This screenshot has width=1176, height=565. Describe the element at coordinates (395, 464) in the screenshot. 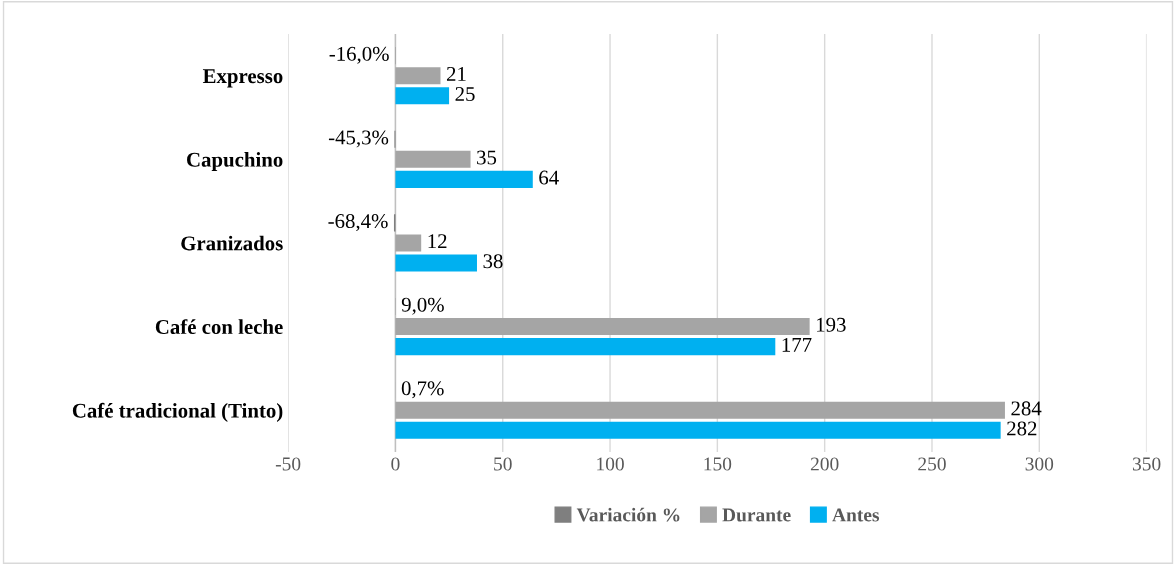

I see `x-tick-label: 0` at that location.